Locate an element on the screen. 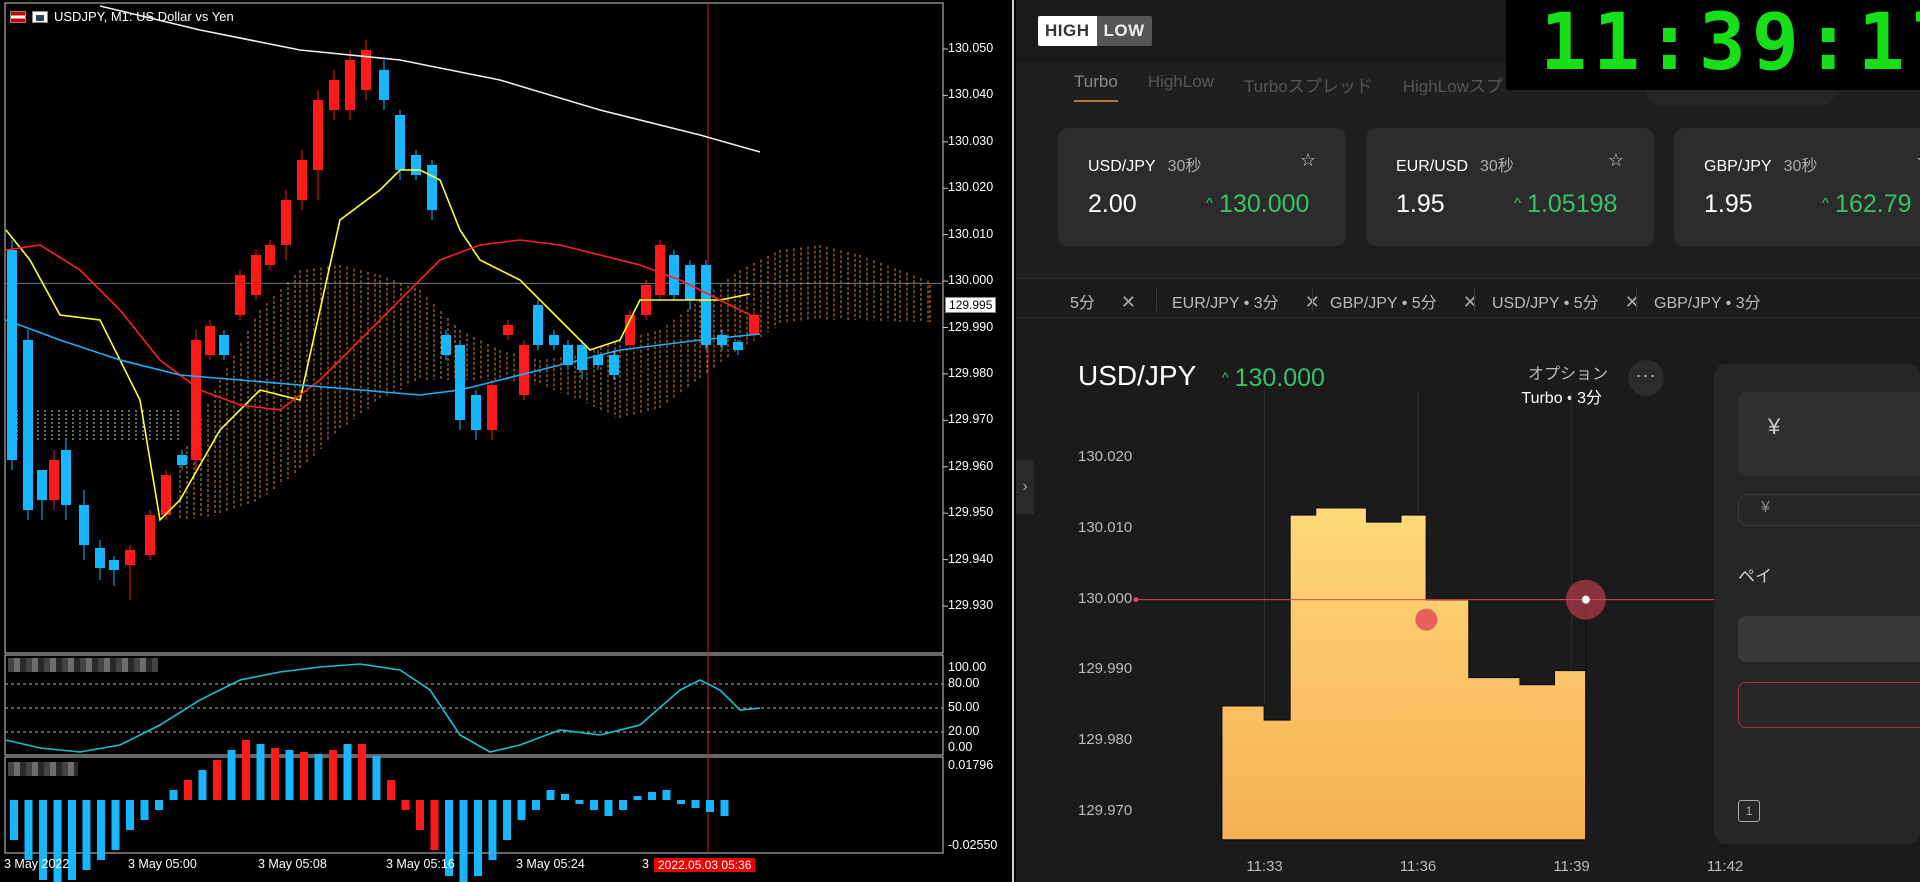 The width and height of the screenshot is (1920, 882). trade-panel: ¥ ¥ ペイ 1 is located at coordinates (1817, 604).